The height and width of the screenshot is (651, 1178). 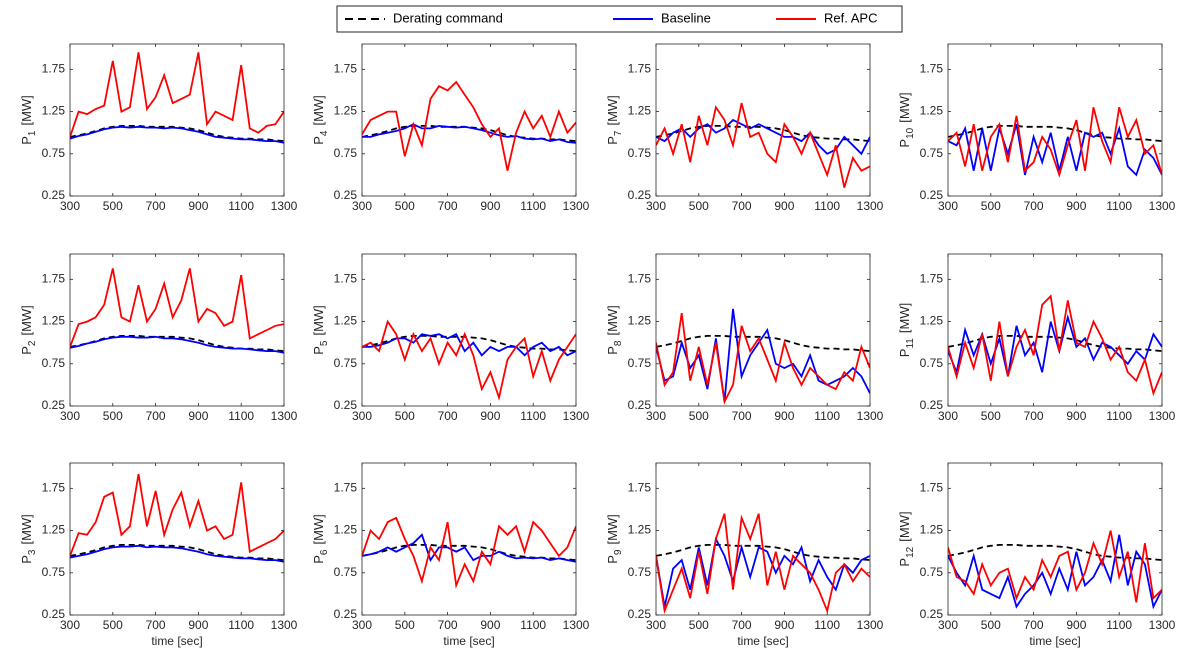 What do you see at coordinates (28, 120) in the screenshot?
I see `y-axis-label: P1 [MW]` at bounding box center [28, 120].